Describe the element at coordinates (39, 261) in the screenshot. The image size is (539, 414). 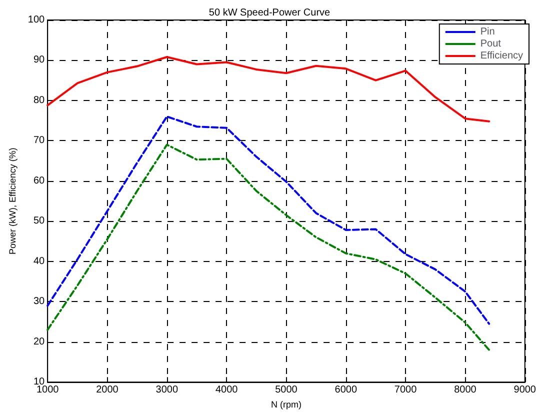
I see `y-tick-label: 40` at that location.